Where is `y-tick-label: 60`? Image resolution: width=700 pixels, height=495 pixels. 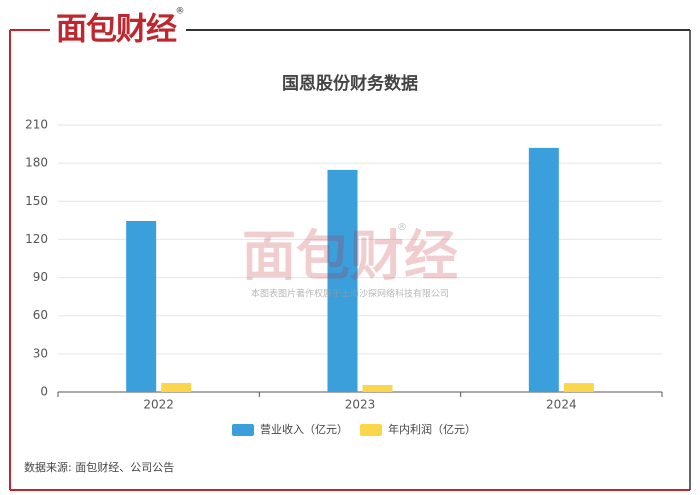
y-tick-label: 60 is located at coordinates (40, 315).